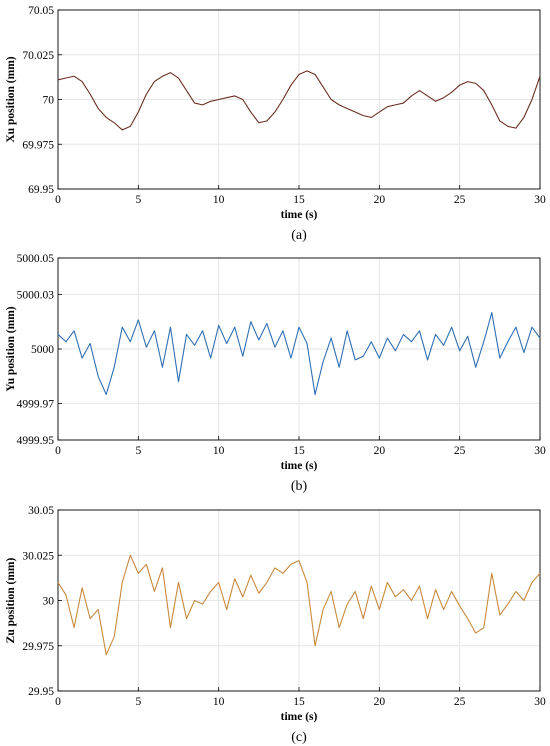  What do you see at coordinates (41, 692) in the screenshot?
I see `y-tick-label: 29.95` at bounding box center [41, 692].